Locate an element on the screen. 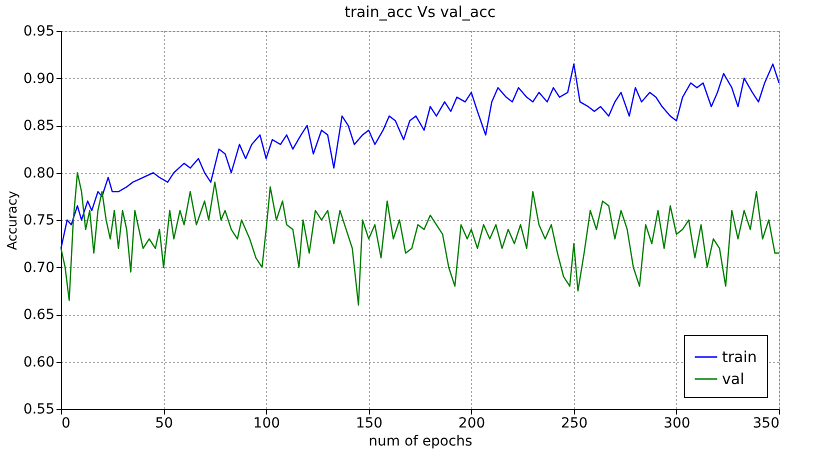 This screenshot has height=457, width=828. x-tick-label: 0 is located at coordinates (66, 424).